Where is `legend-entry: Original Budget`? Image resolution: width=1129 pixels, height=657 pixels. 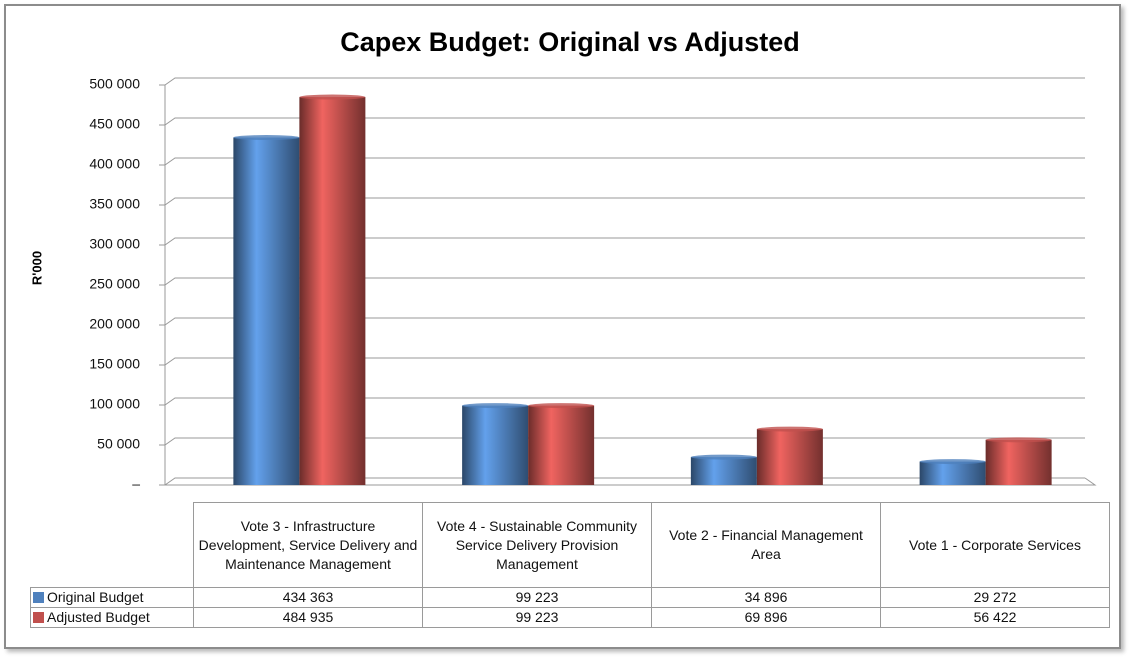 legend-entry: Original Budget is located at coordinates (112, 597).